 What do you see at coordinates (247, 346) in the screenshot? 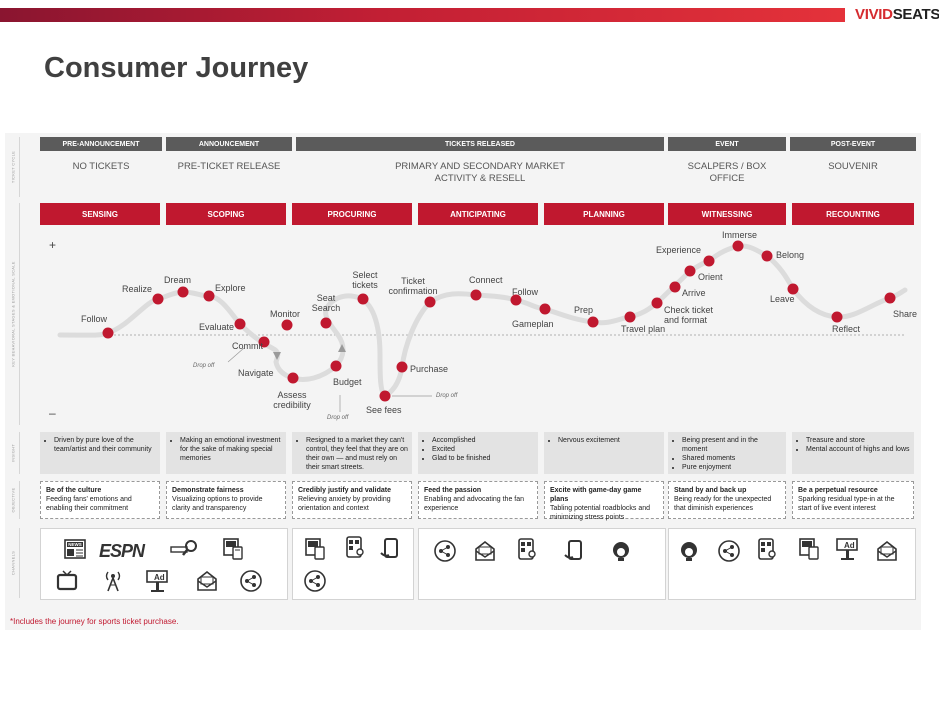
I see `label-commit: Commit` at bounding box center [247, 346].